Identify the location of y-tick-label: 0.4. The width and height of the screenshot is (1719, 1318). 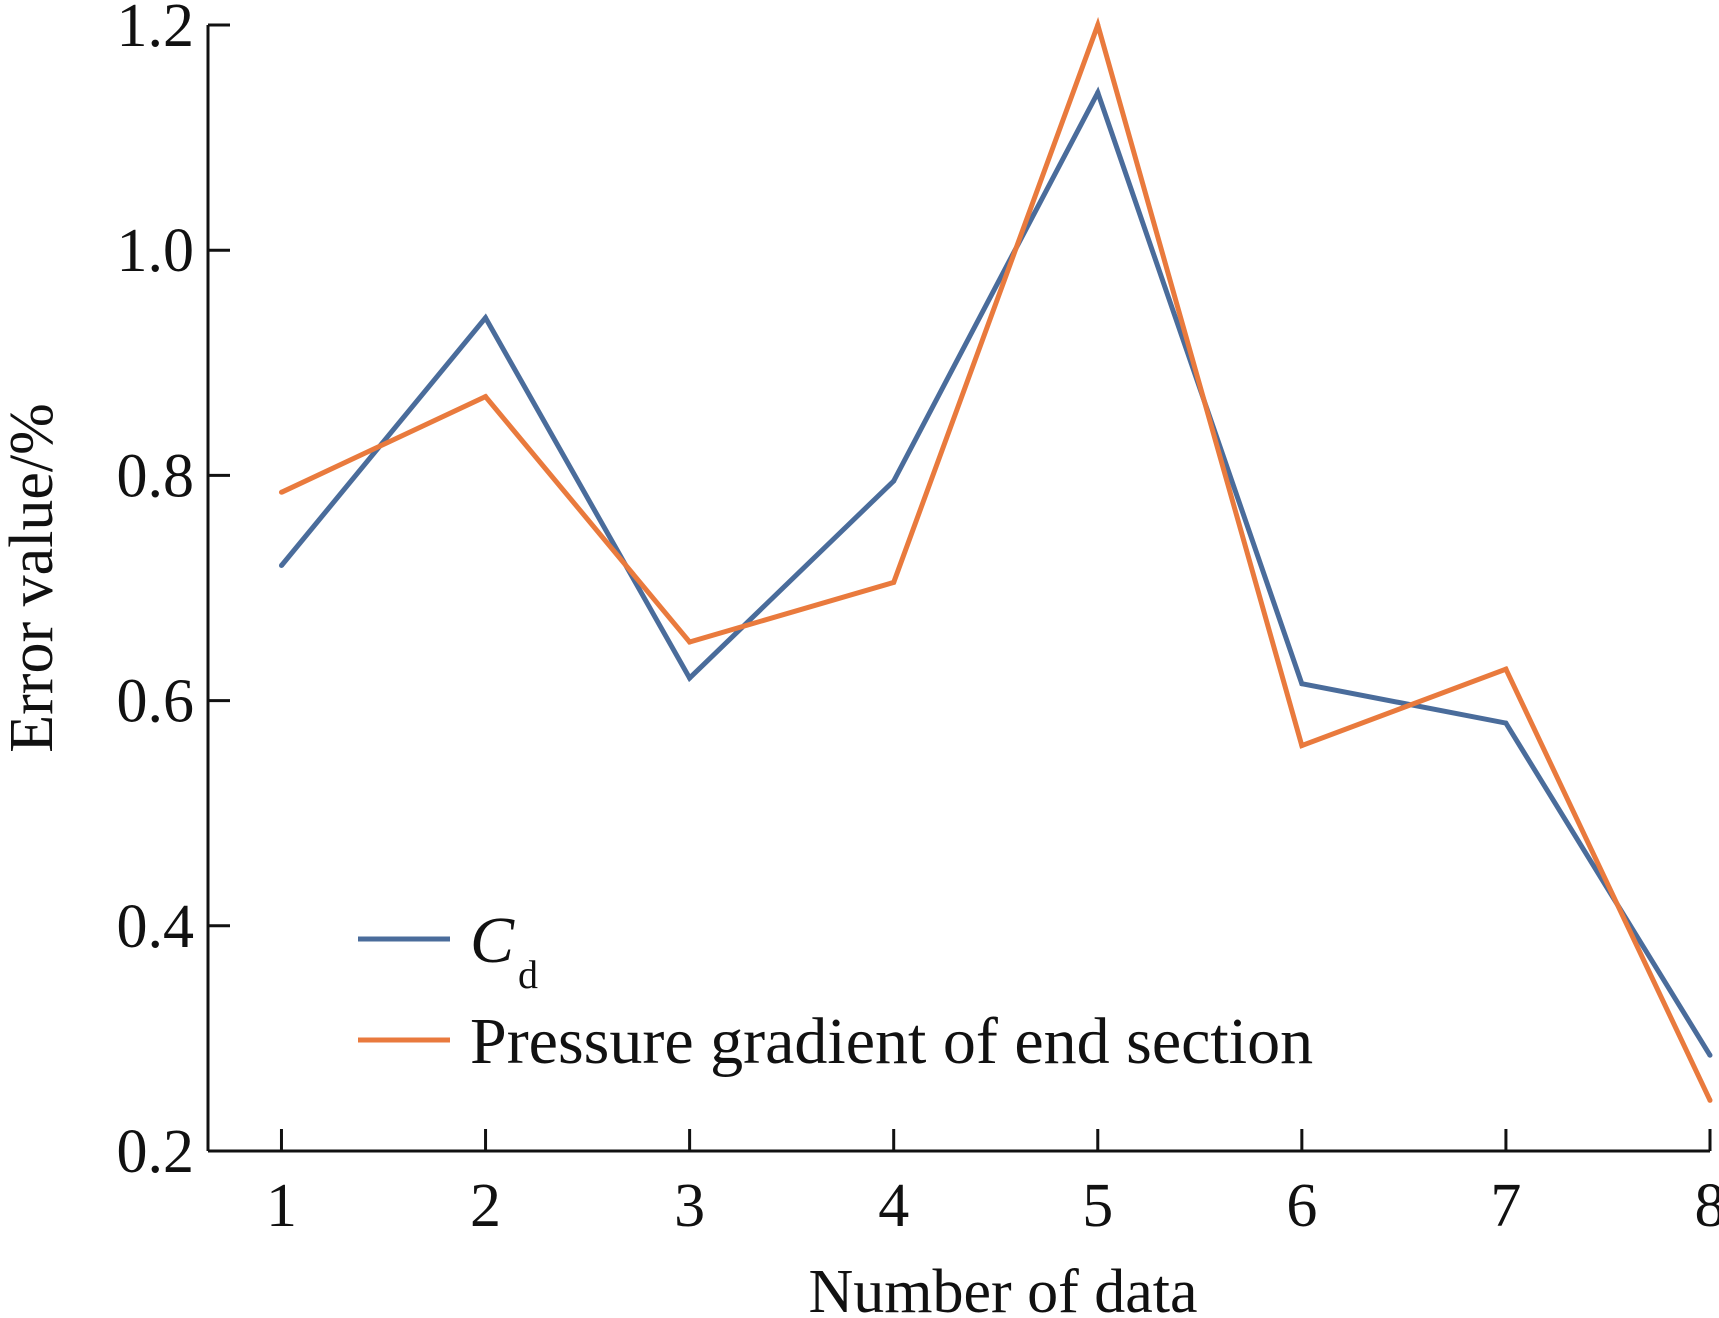
(156, 927).